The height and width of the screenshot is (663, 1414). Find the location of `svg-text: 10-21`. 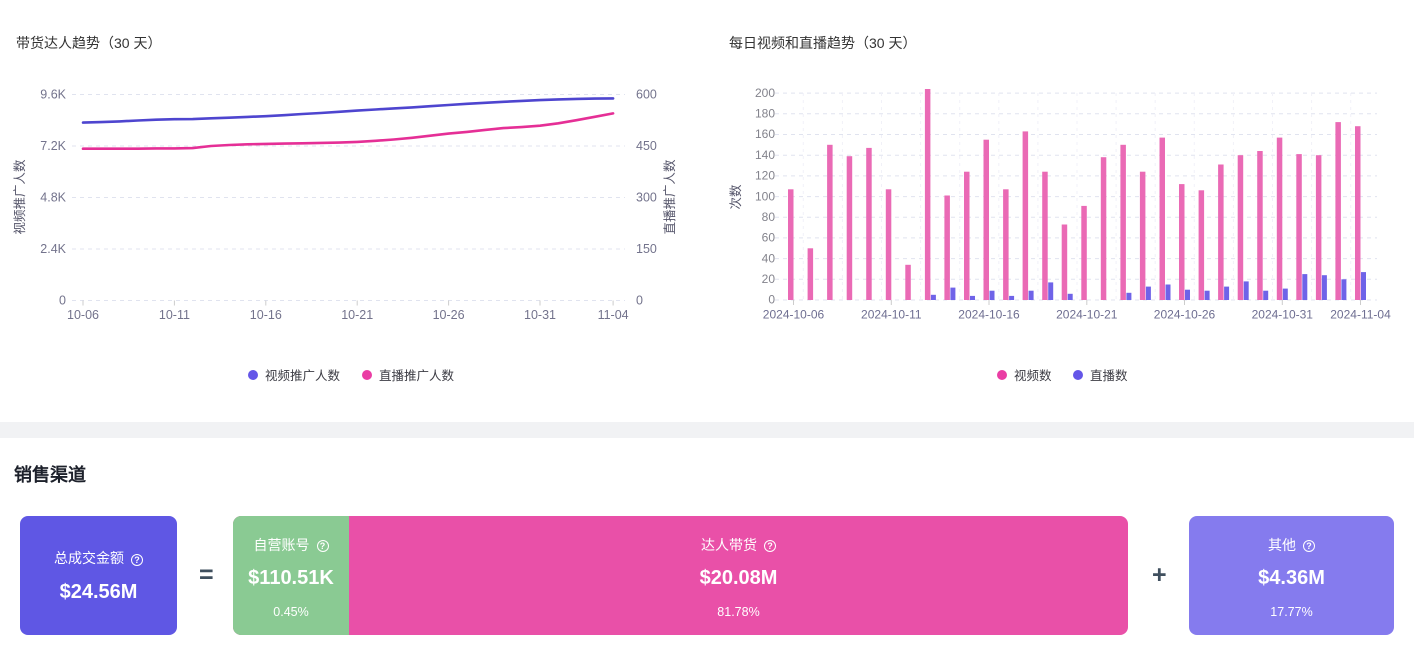

svg-text: 10-21 is located at coordinates (357, 315).